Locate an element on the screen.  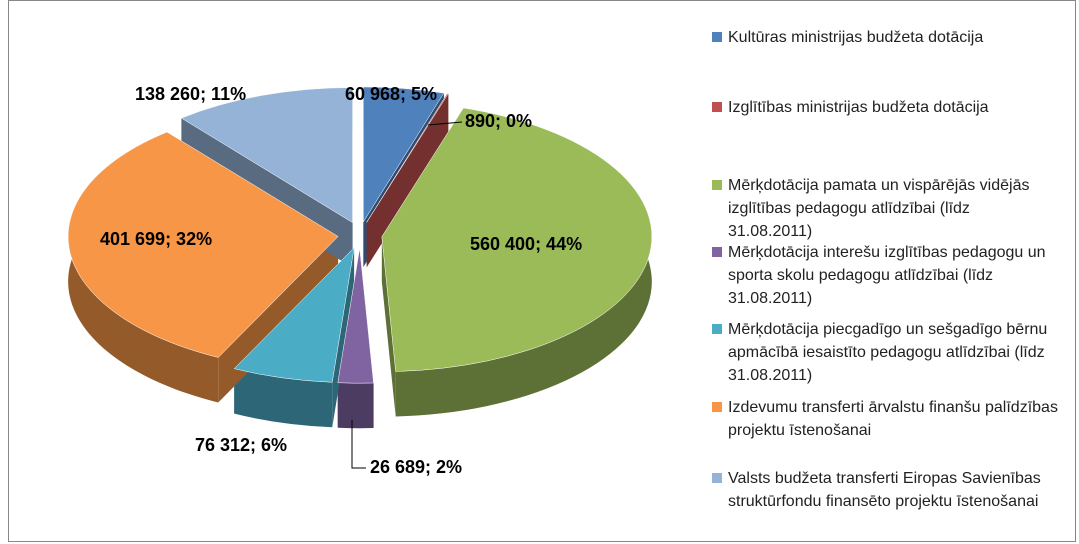
slice-wall is located at coordinates (407, 180).